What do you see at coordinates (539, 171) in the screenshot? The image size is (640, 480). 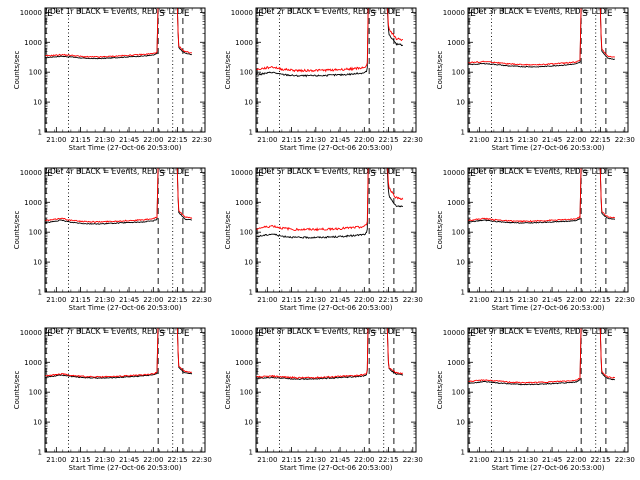 I see `panel-title: Det 6r BLACK = Events, RED = LLD` at bounding box center [539, 171].